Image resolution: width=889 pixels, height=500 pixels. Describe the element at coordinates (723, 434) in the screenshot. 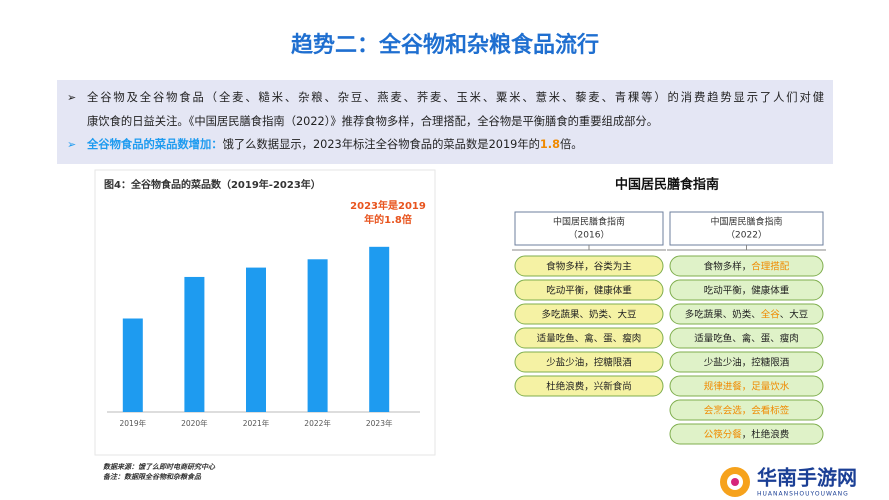

I see `guide-item-segment: 公筷分餐` at that location.